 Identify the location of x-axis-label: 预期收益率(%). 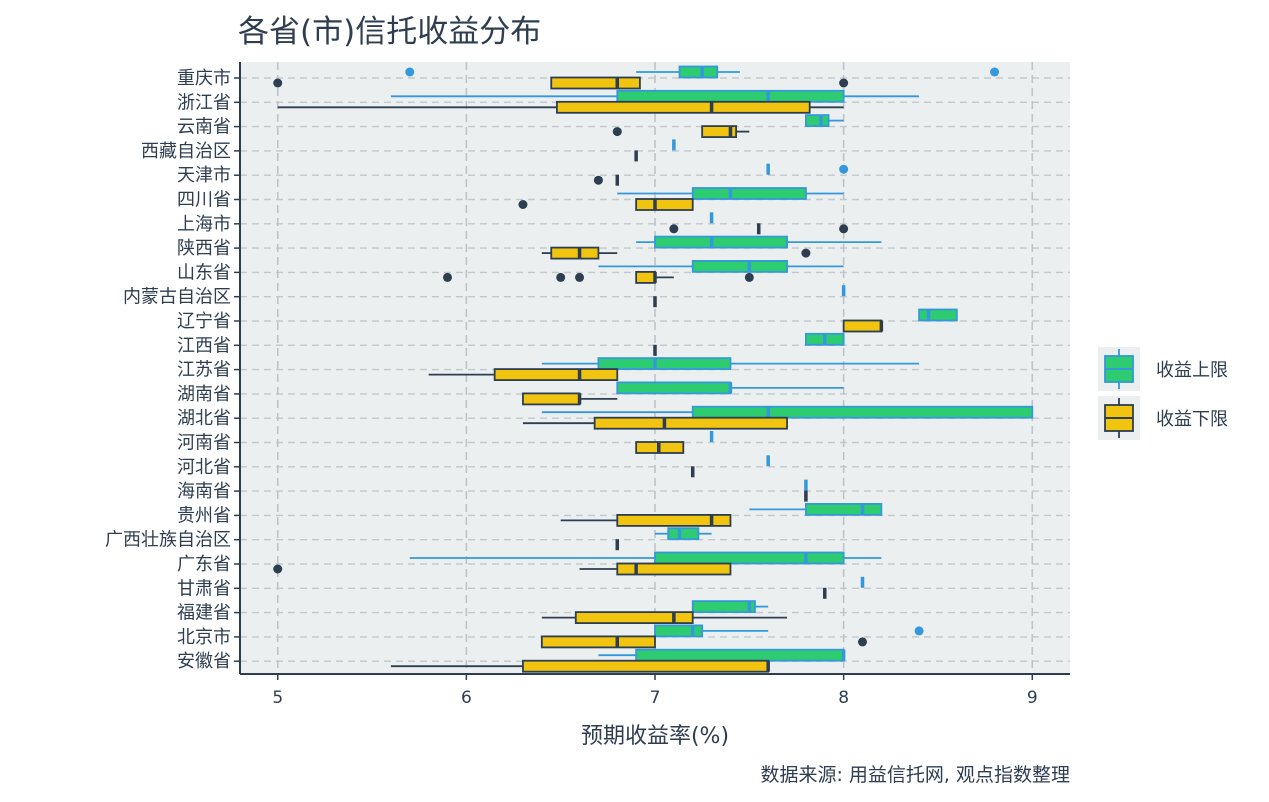
(655, 736).